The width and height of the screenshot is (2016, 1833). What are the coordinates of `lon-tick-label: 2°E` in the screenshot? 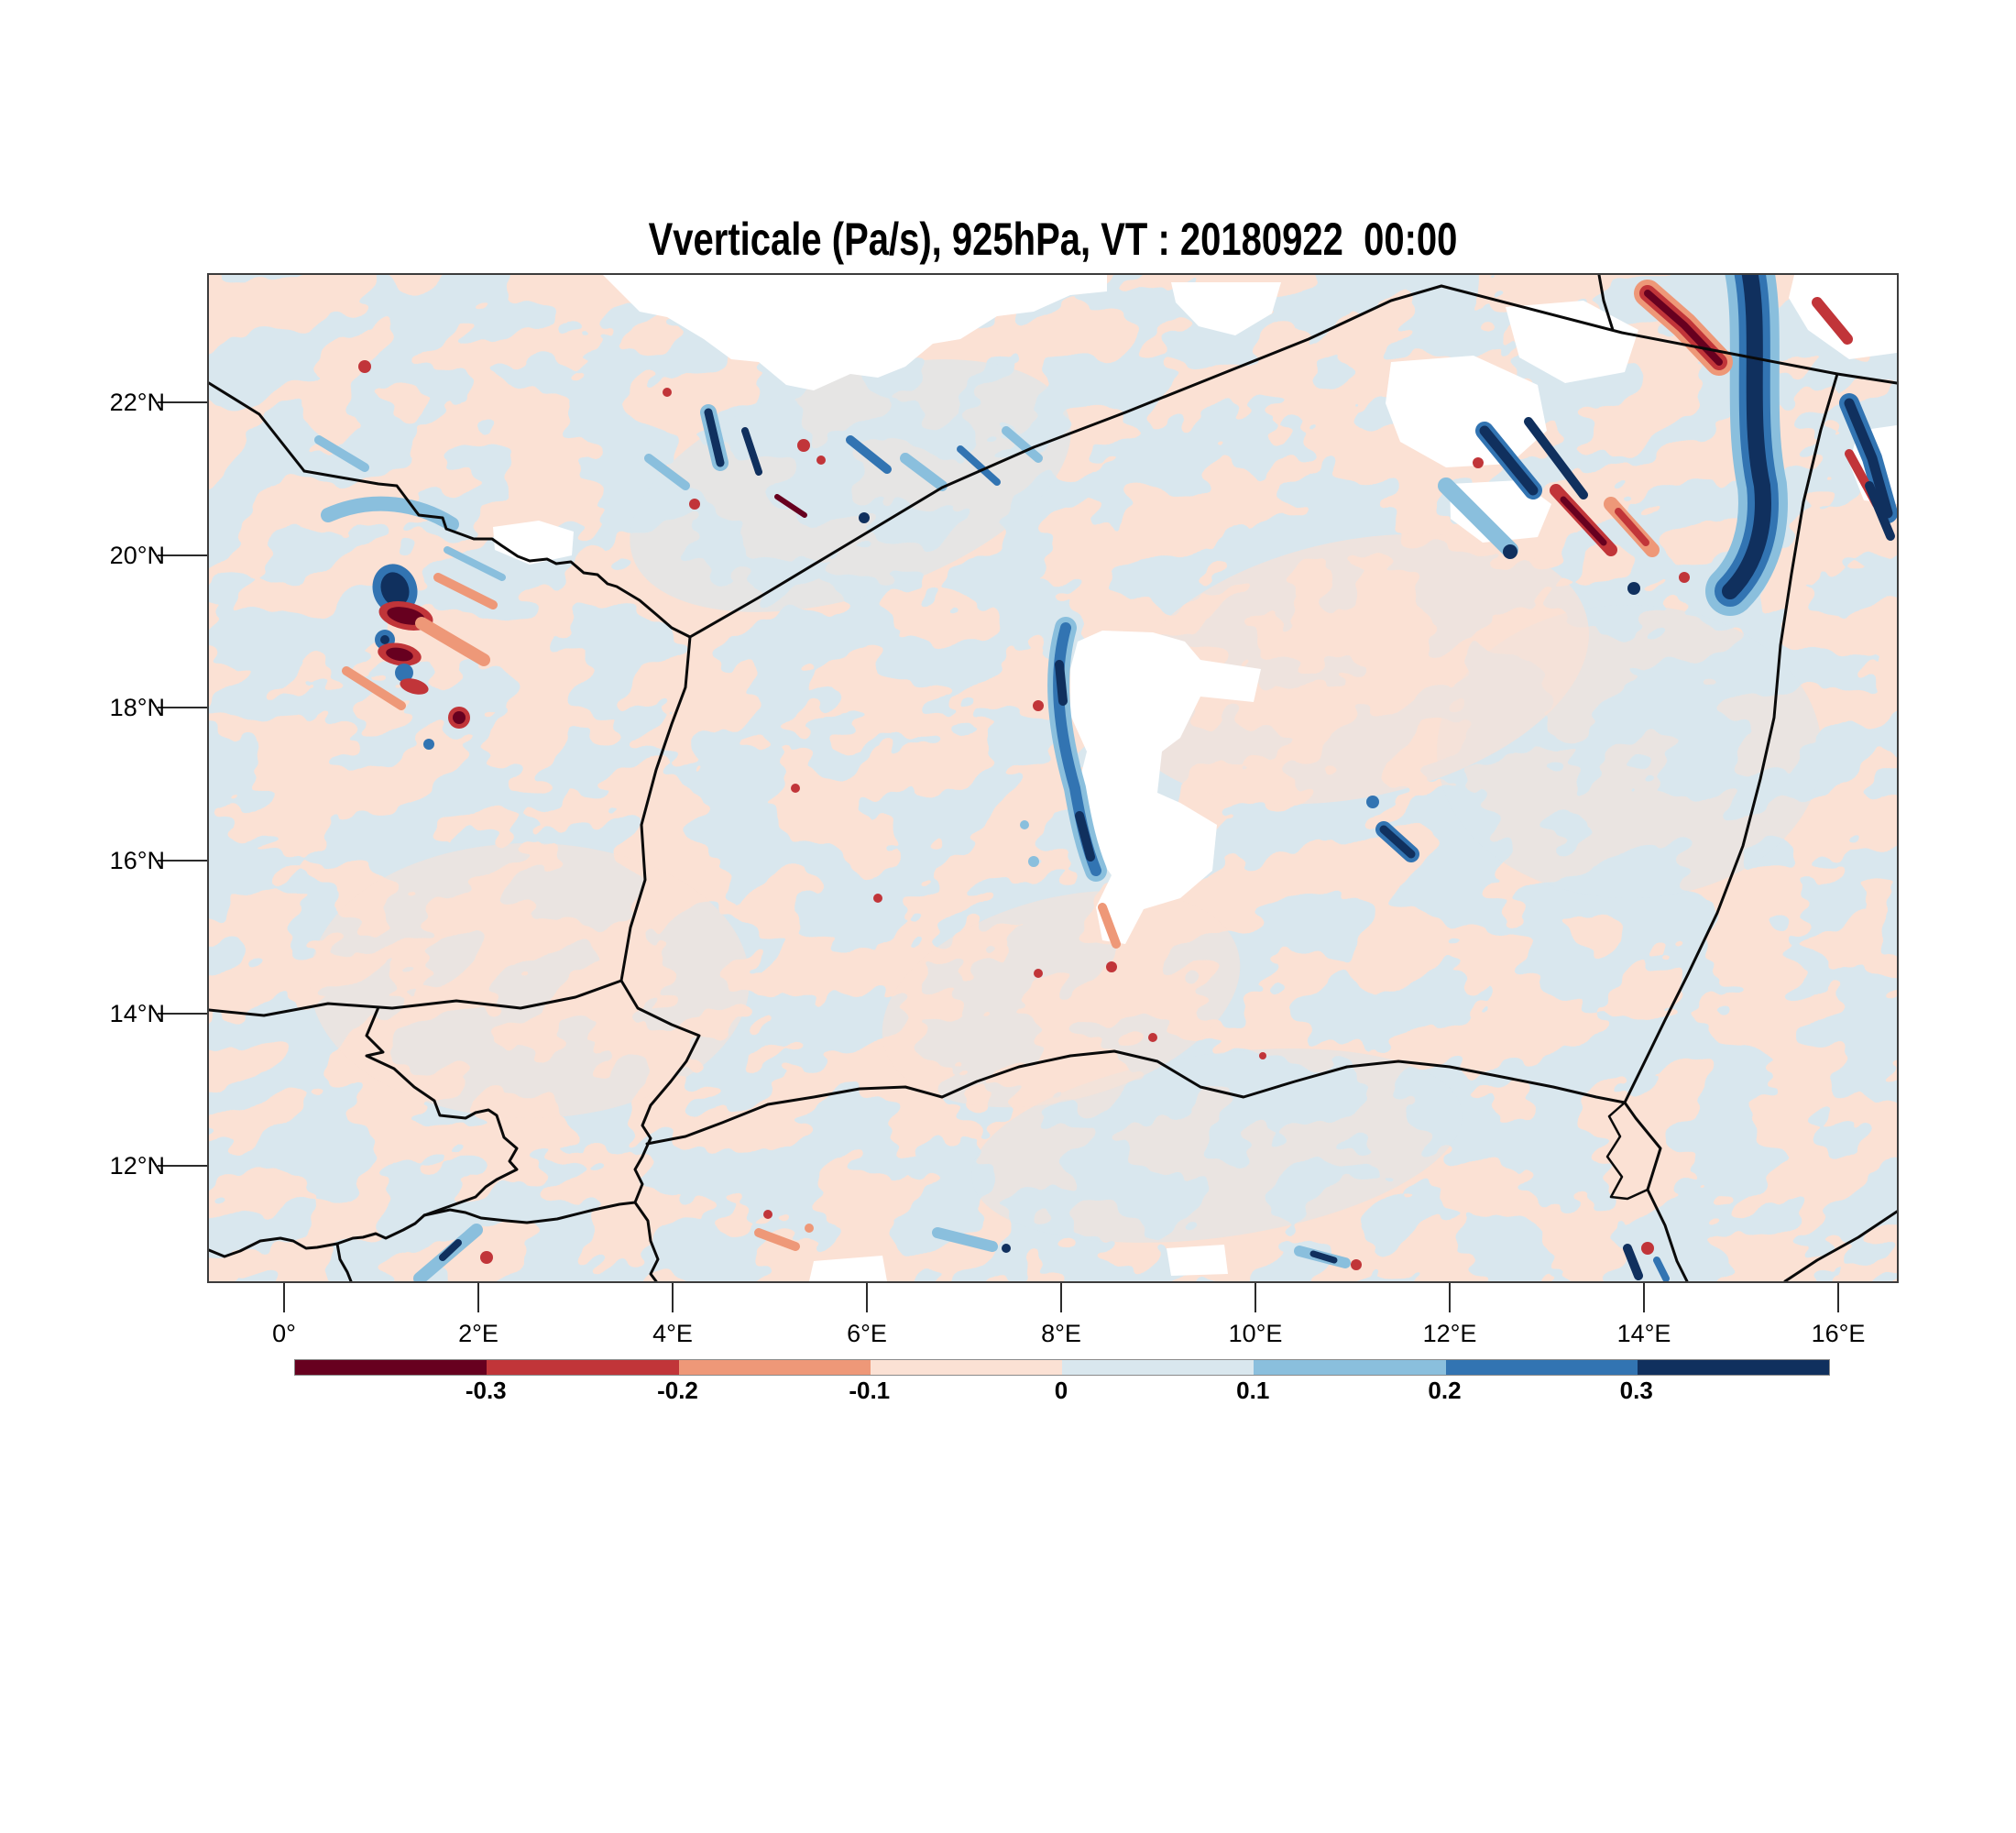 It's located at (478, 1333).